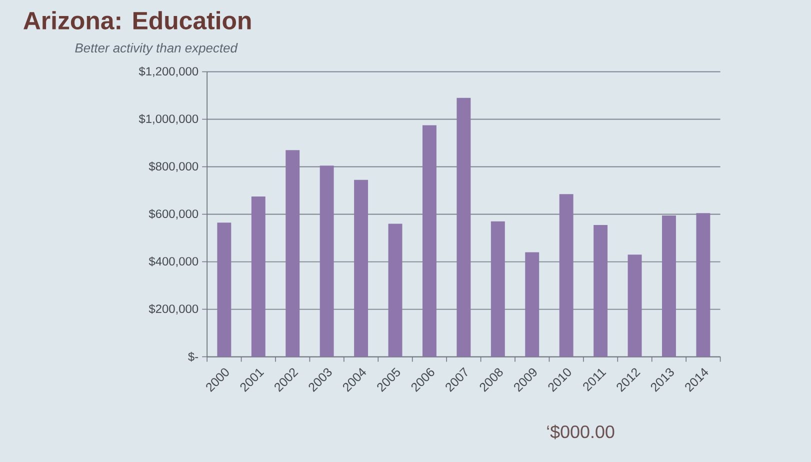 The image size is (811, 462). What do you see at coordinates (156, 48) in the screenshot?
I see `chart-subtitle: Better activity than expected` at bounding box center [156, 48].